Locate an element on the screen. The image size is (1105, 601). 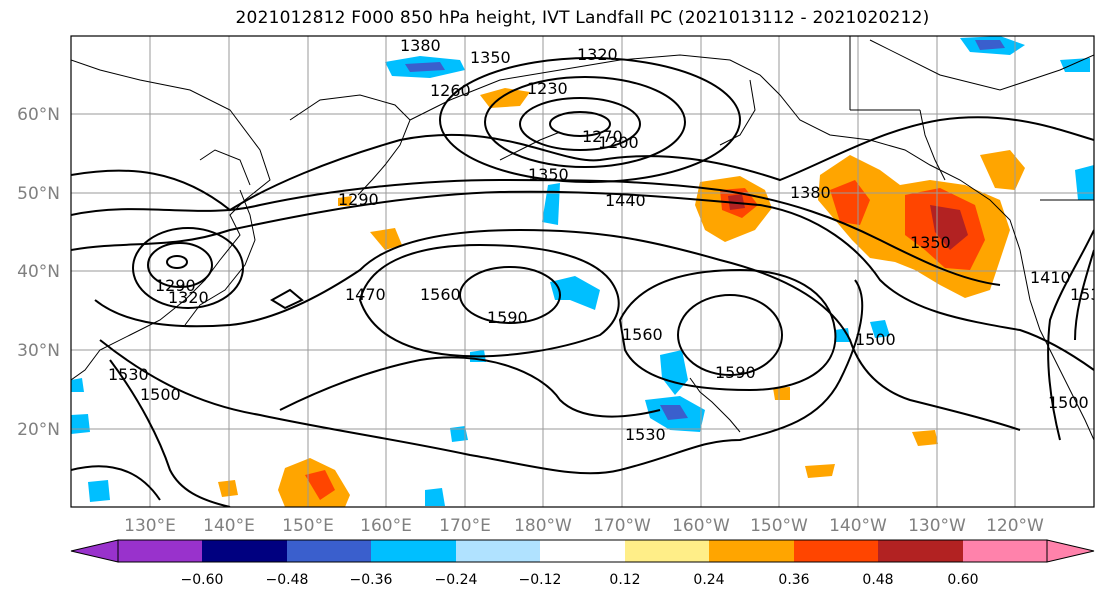
lon-label: 130°W is located at coordinates (937, 526).